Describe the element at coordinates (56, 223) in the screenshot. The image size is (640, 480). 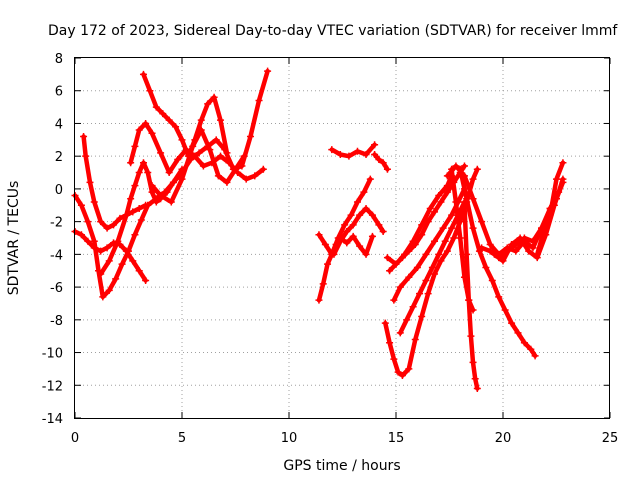
I see `y-tick-label: -2` at that location.